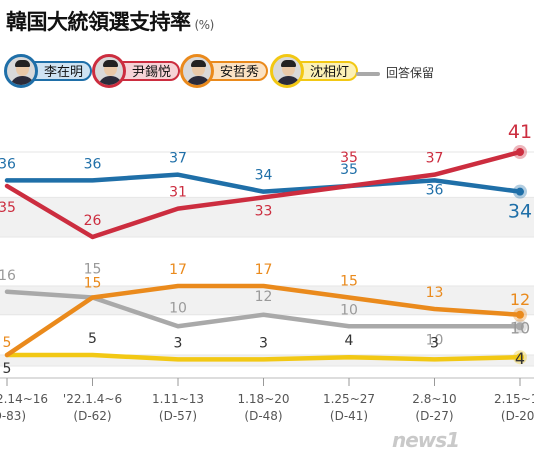  Describe the element at coordinates (197, 71) in the screenshot. I see `avatar-ahn` at that location.